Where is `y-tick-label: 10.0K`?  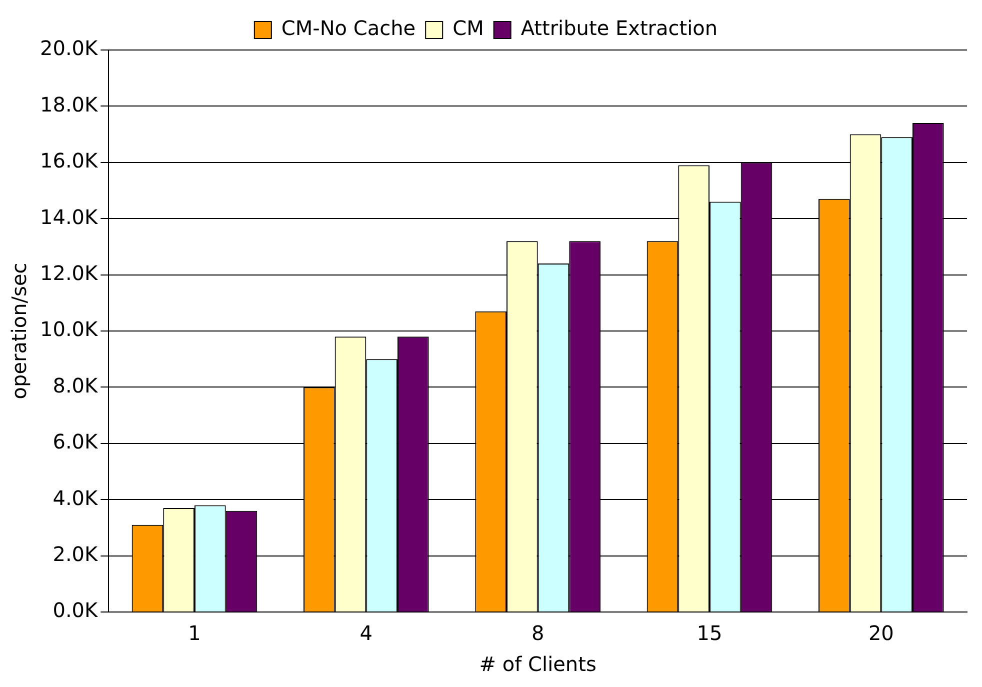 y-tick-label: 10.0K is located at coordinates (69, 329).